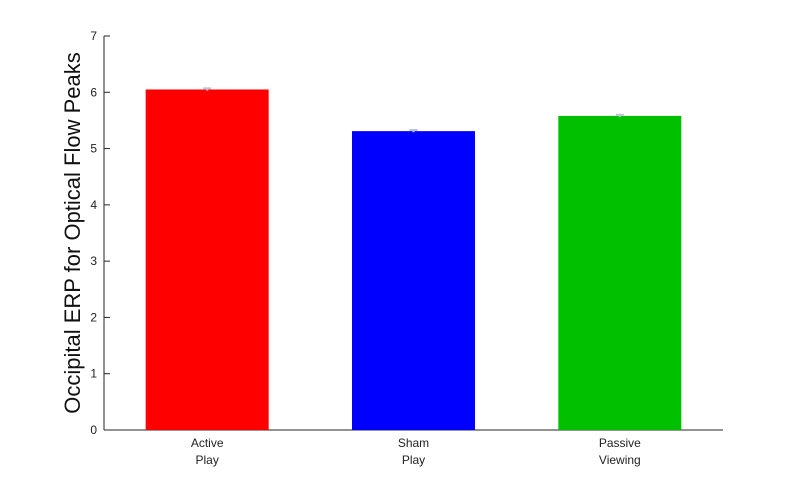 This screenshot has width=800, height=483. Describe the element at coordinates (93, 261) in the screenshot. I see `y-tick-label: 3` at that location.